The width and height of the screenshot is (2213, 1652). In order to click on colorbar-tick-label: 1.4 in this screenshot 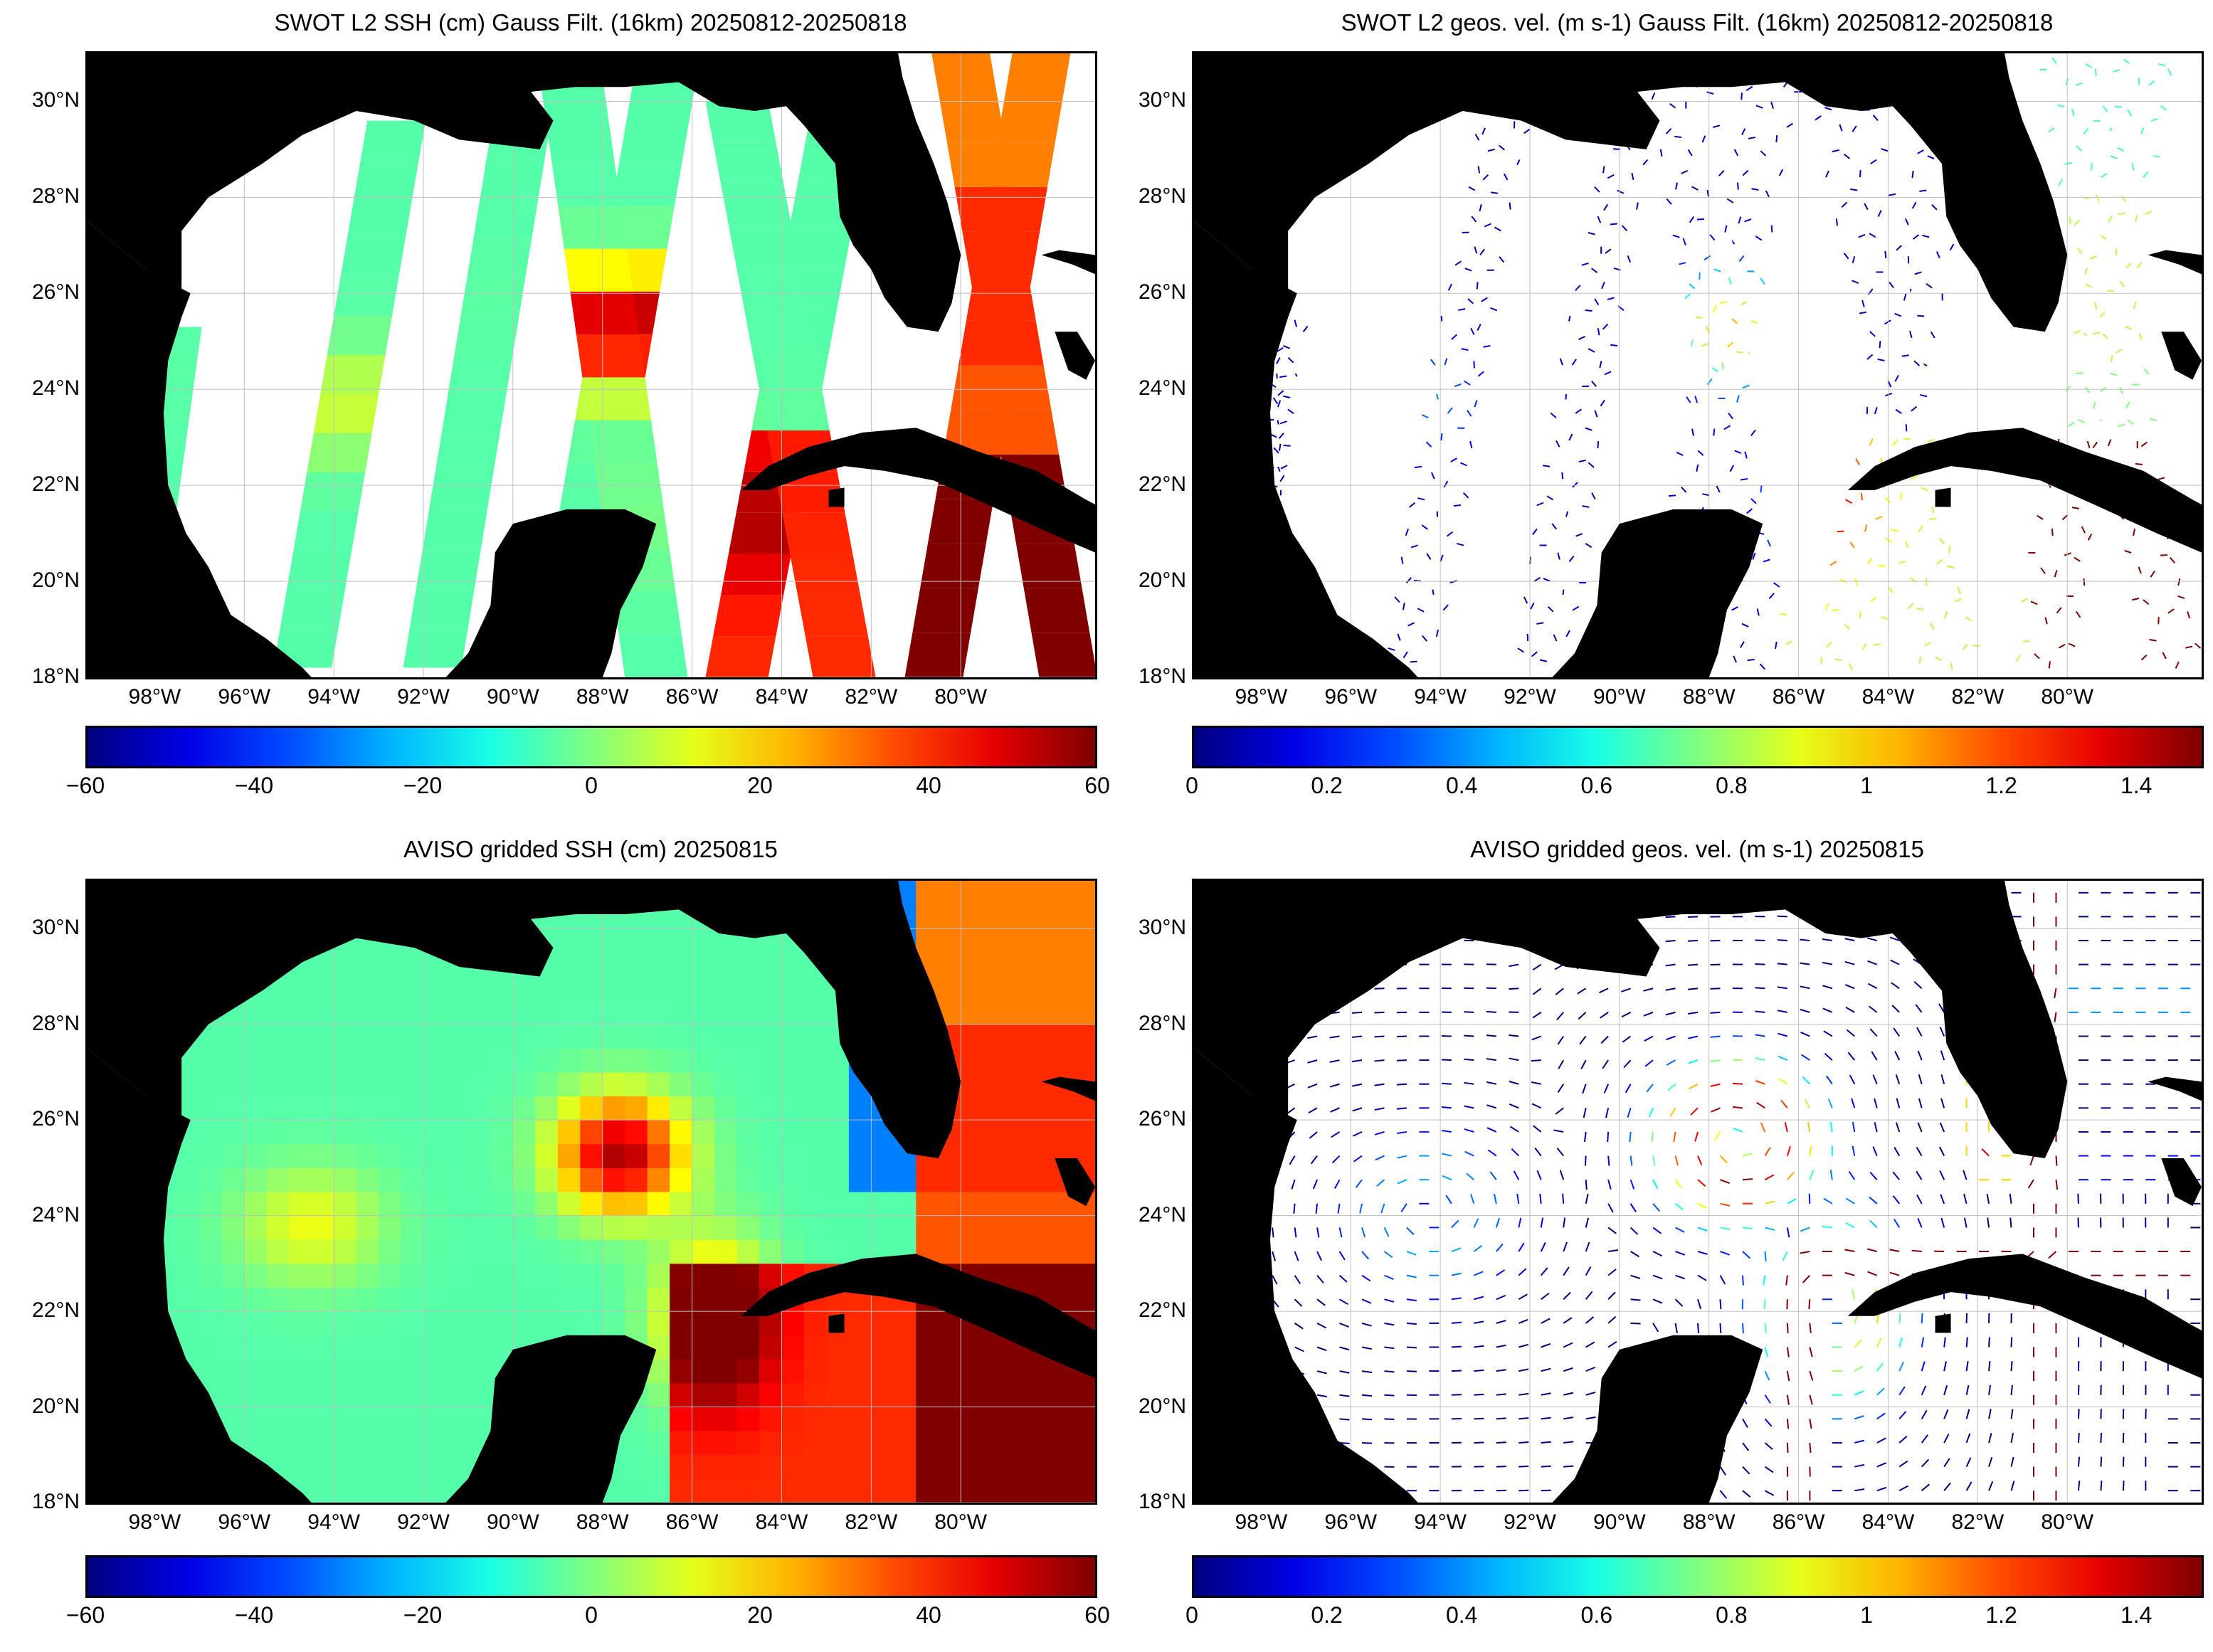, I will do `click(2136, 1615)`.